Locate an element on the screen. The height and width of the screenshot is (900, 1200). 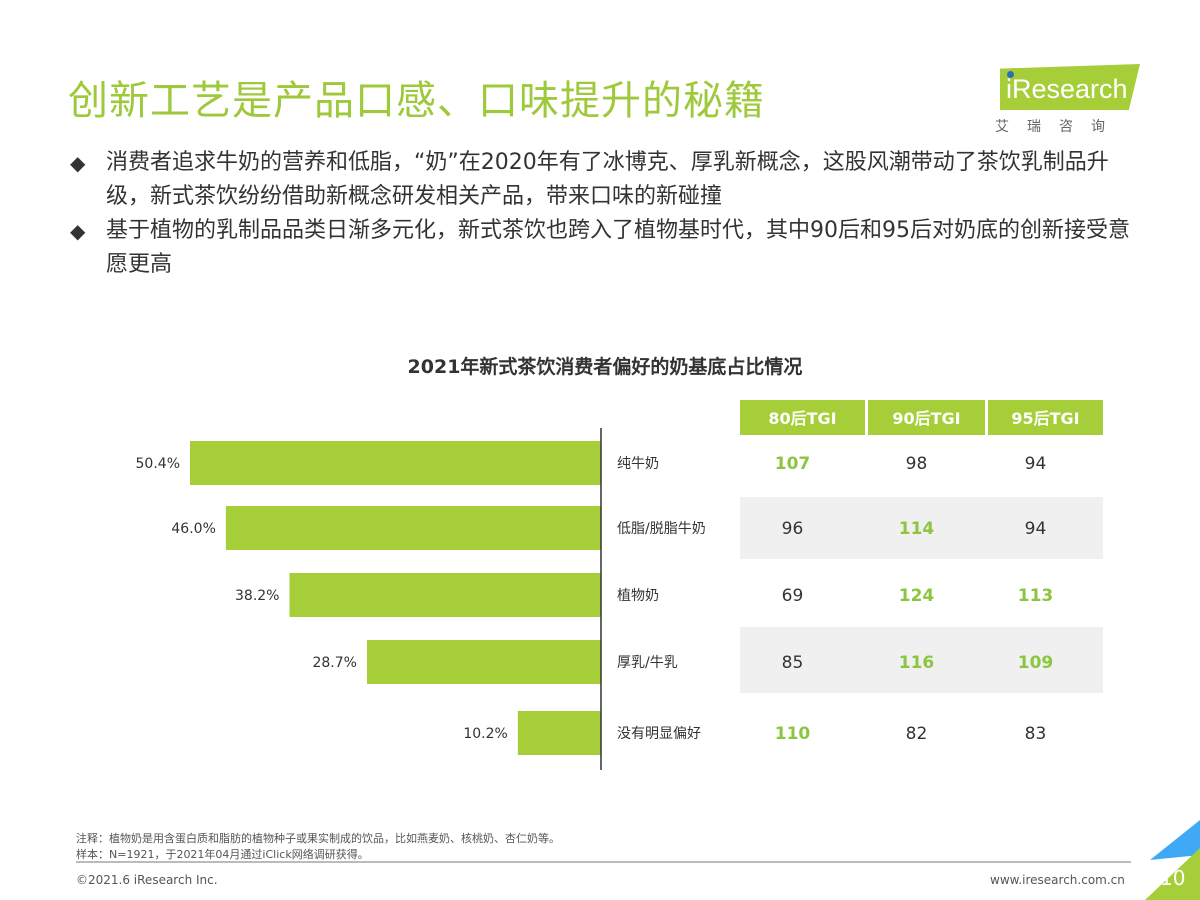
tgi-value: 107 is located at coordinates (793, 464).